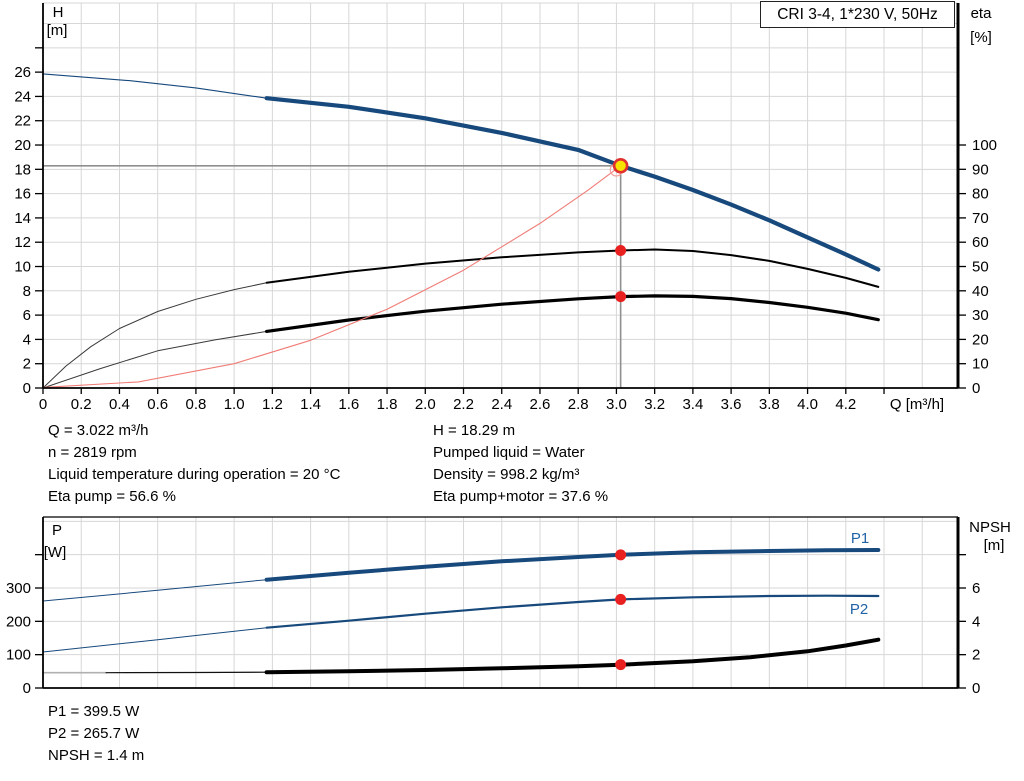  What do you see at coordinates (572, 565) in the screenshot?
I see `p1-curve` at bounding box center [572, 565].